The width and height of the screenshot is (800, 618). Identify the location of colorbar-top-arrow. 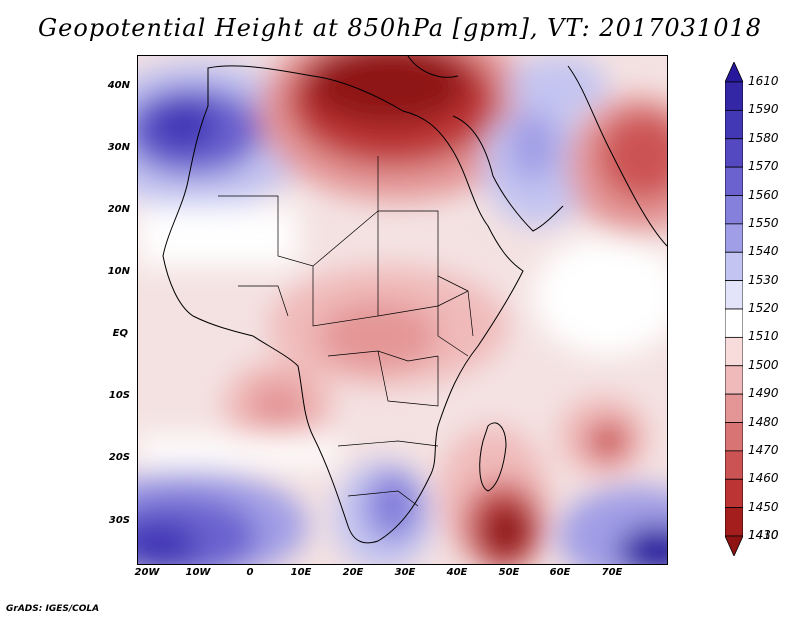
(734, 72).